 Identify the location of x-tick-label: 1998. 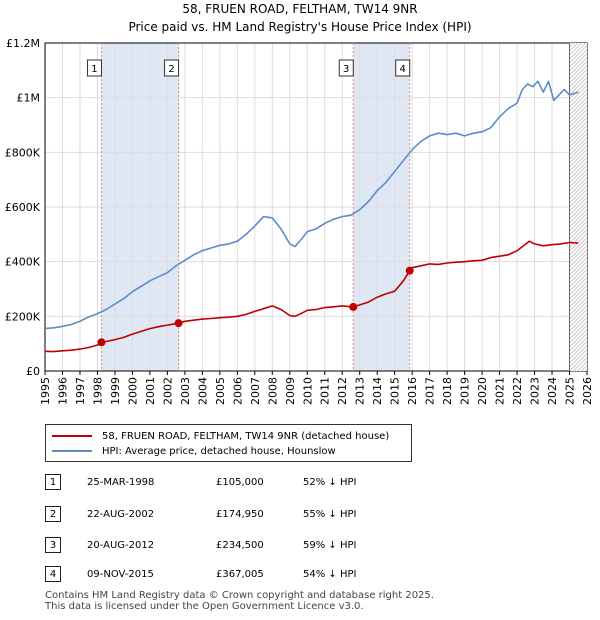
(97, 391).